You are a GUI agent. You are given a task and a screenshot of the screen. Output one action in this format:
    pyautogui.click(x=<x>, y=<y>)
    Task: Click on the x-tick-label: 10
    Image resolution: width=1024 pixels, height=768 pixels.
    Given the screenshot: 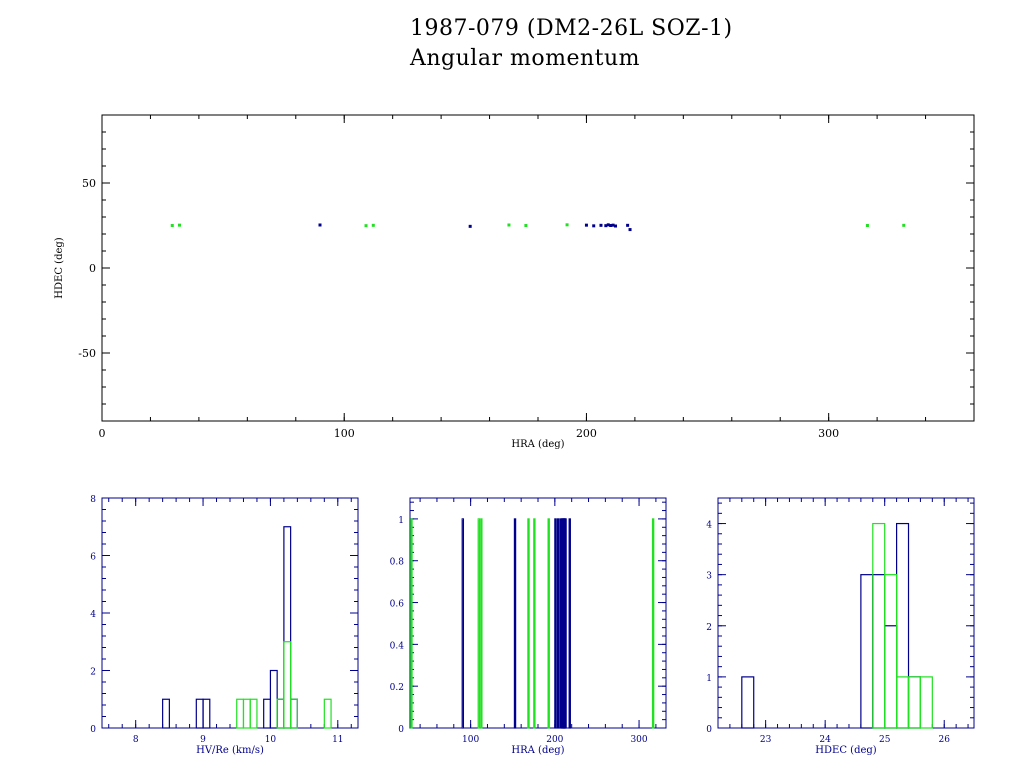 What is the action you would take?
    pyautogui.click(x=271, y=740)
    